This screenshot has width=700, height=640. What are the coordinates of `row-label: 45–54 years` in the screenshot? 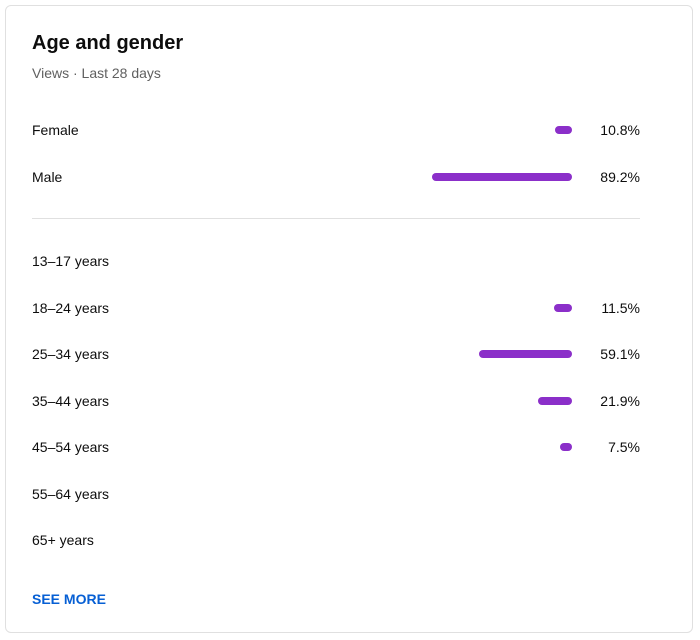 It's located at (71, 447).